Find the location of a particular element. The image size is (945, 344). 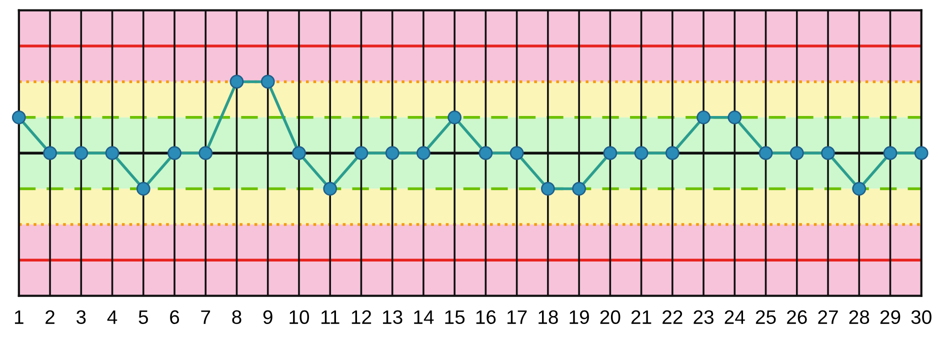

x-tick-label: 22 is located at coordinates (672, 317).